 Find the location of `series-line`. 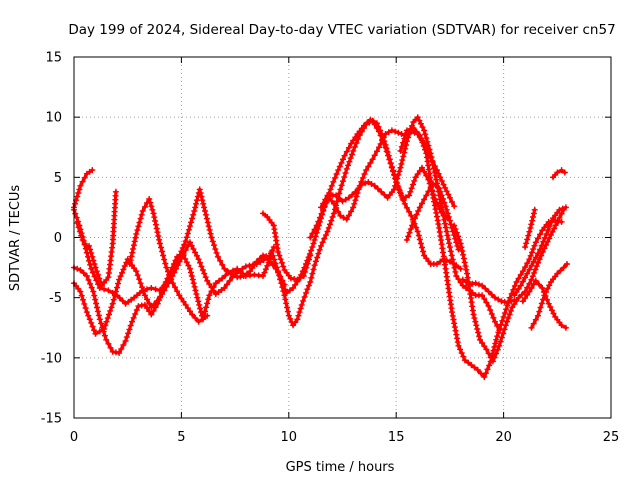

series-line is located at coordinates (366, 223).